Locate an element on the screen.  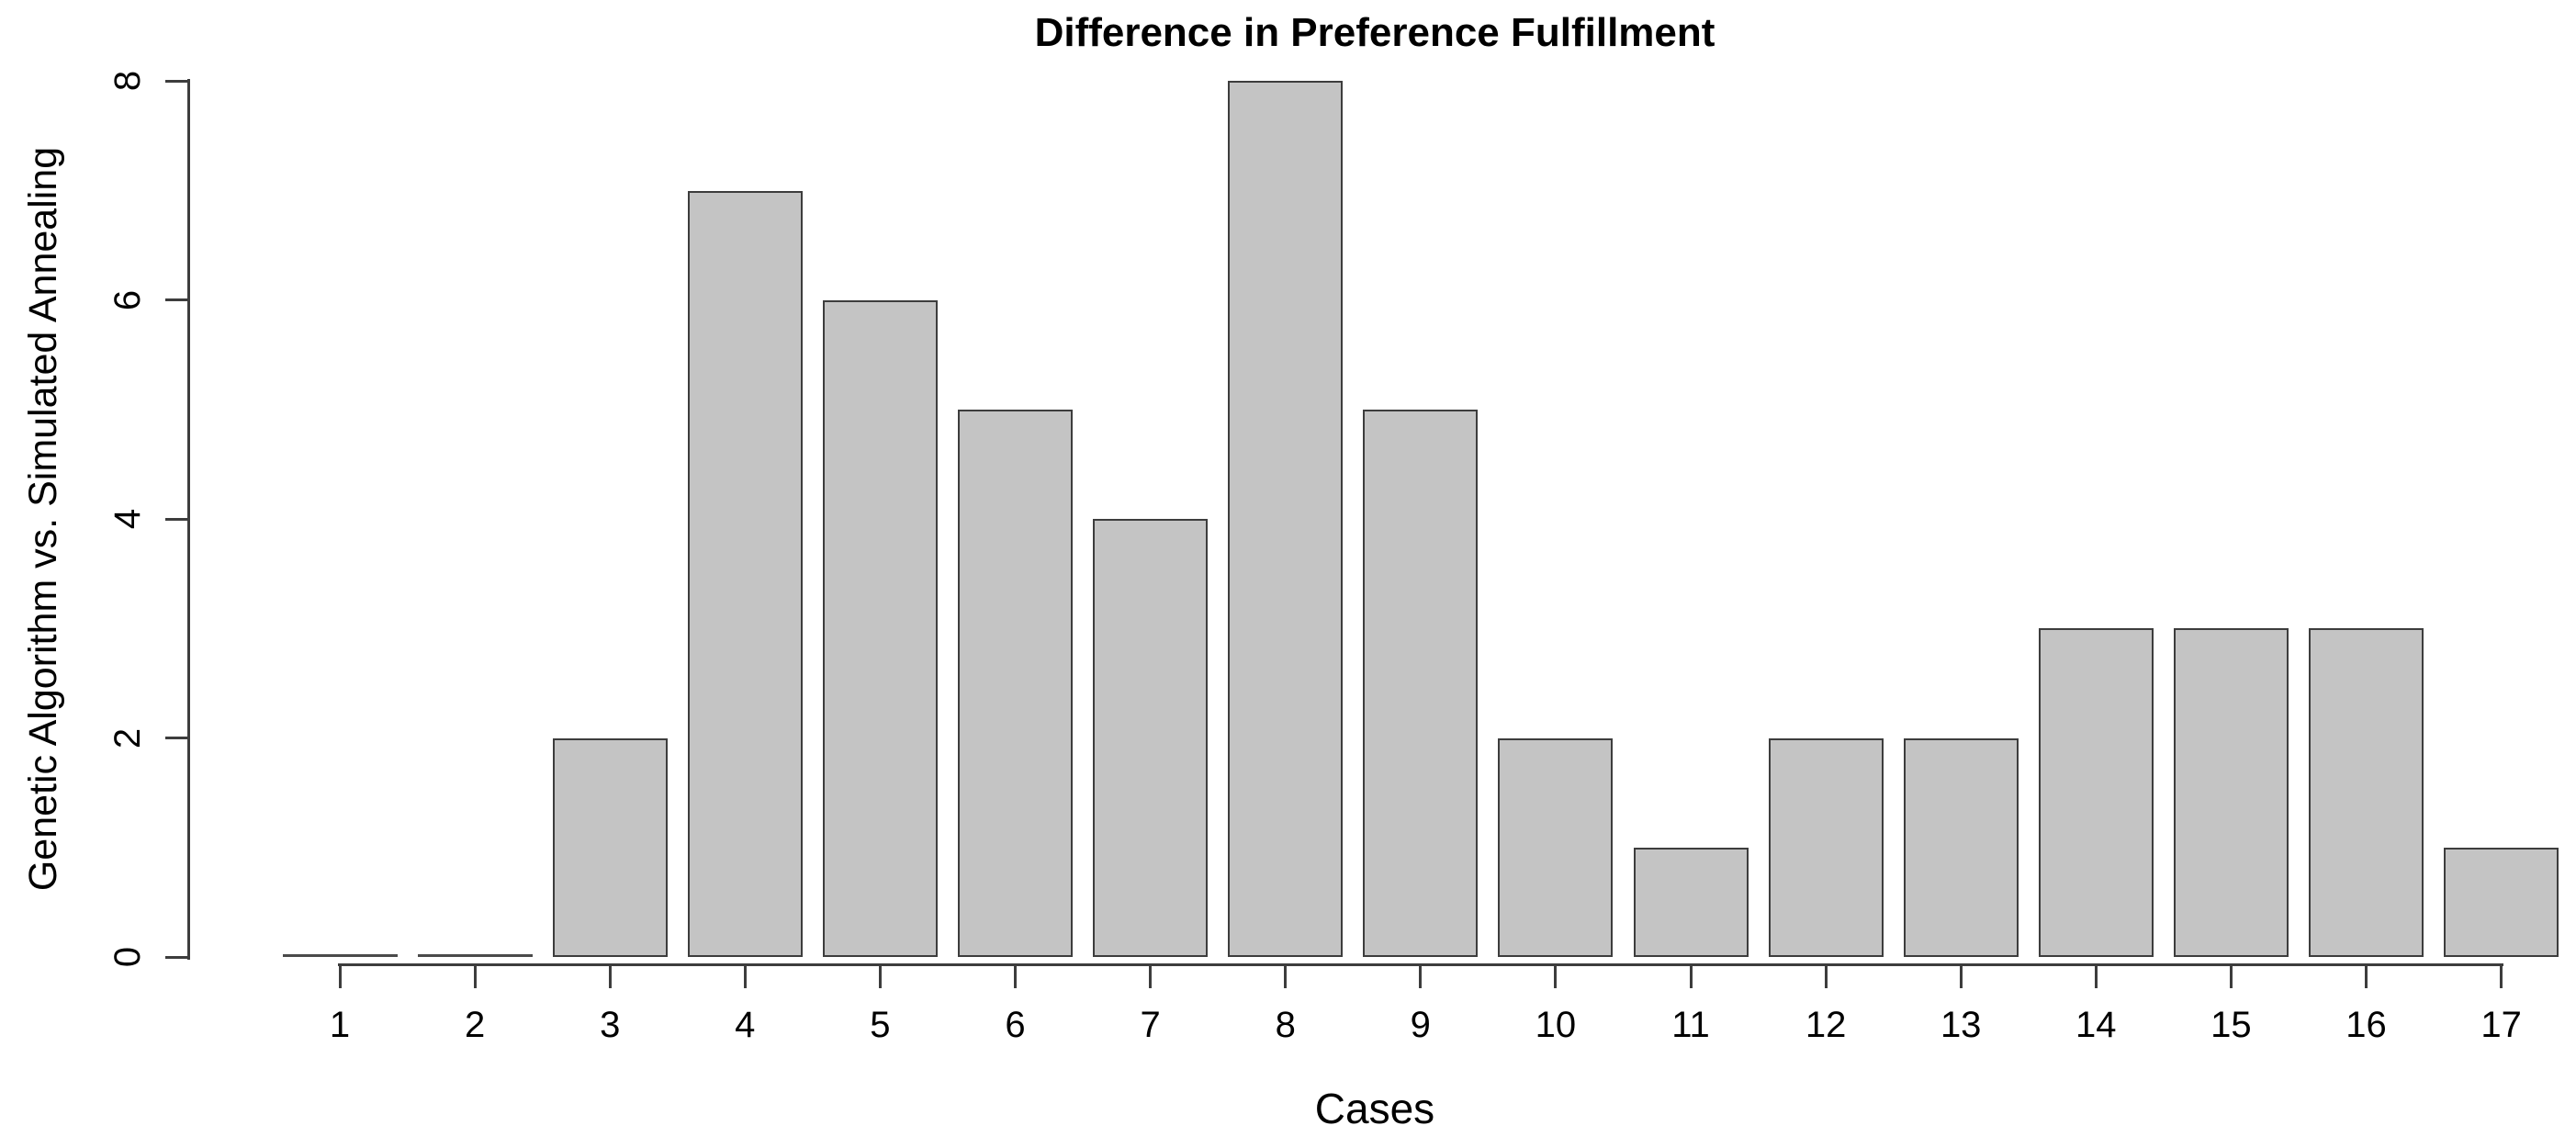
x-tick-label: 4 is located at coordinates (745, 1025).